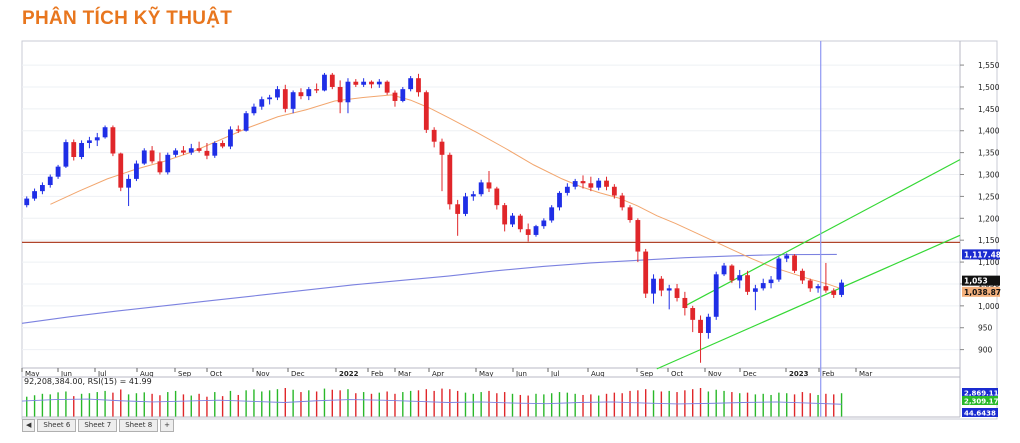 The image size is (1020, 443). I want to click on y-tick-label: 1,550, so click(989, 65).